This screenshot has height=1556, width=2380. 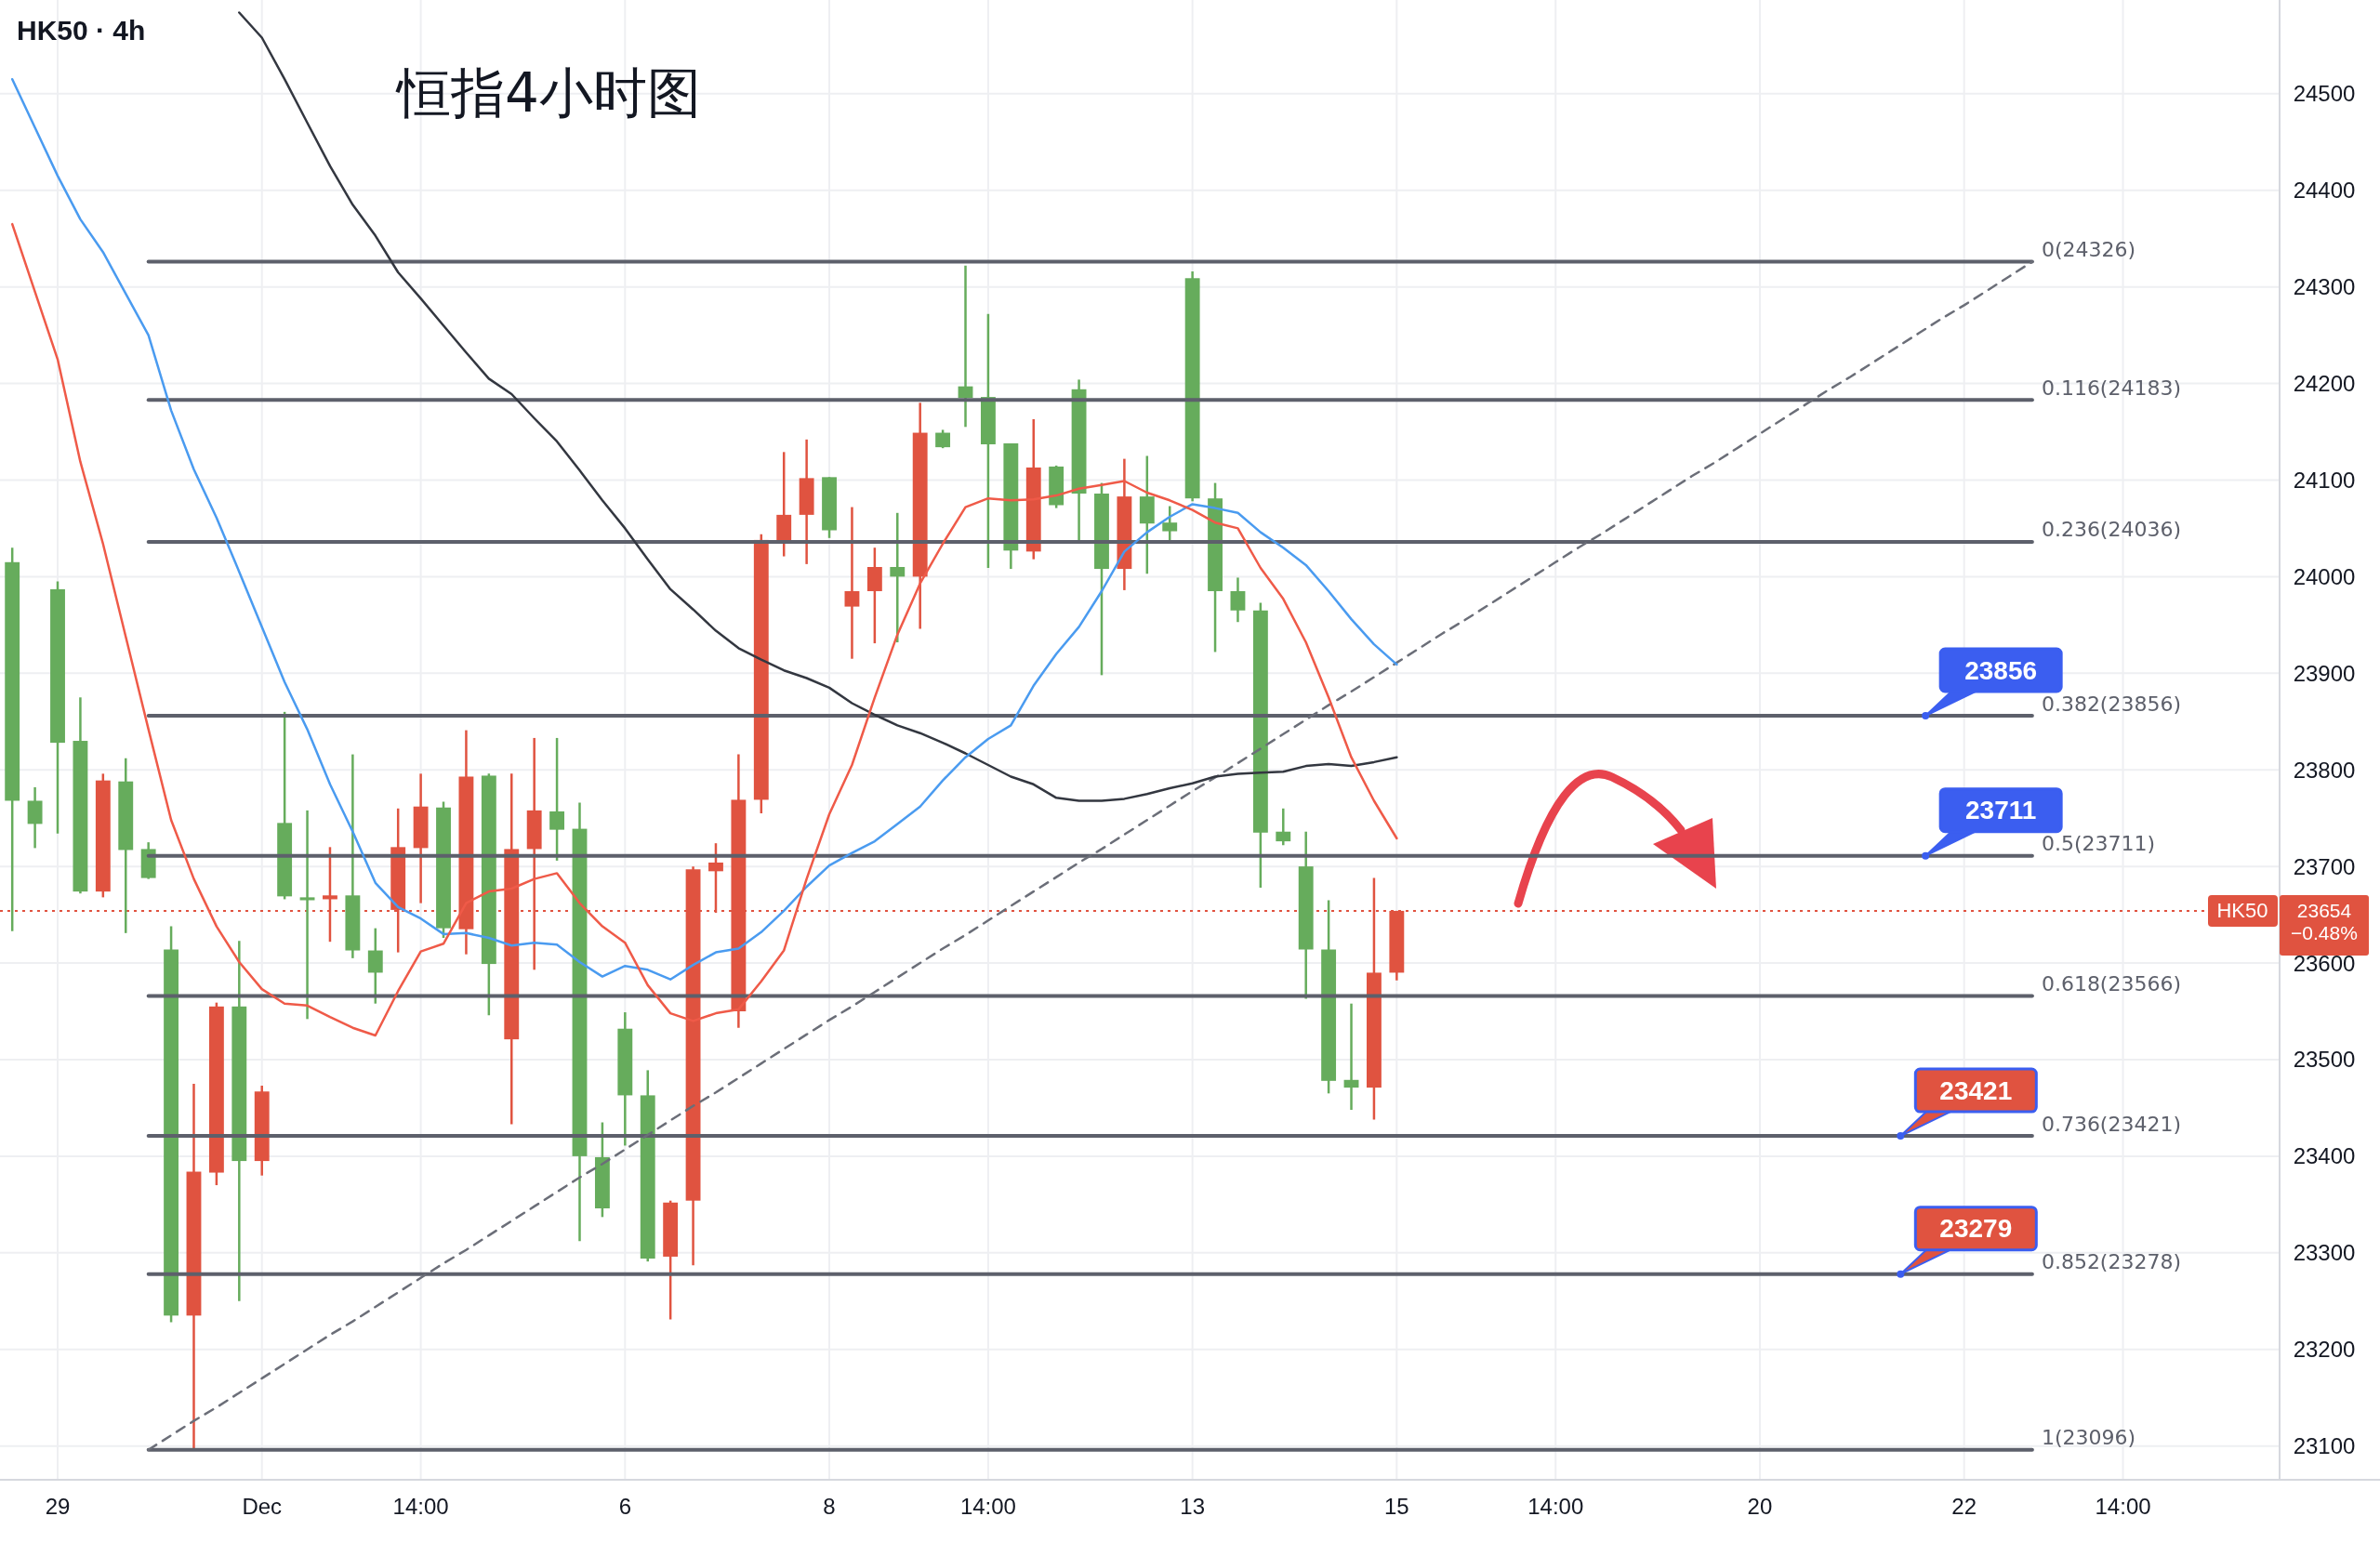 I want to click on annotation: 23711, so click(x=2001, y=810).